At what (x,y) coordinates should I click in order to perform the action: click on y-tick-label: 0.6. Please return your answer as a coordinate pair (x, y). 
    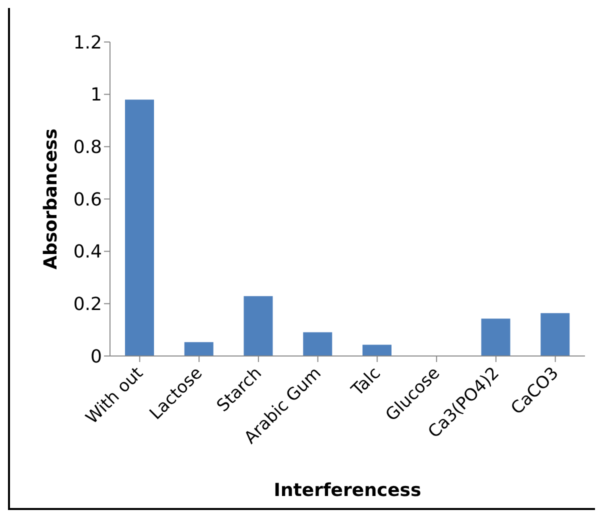
    Looking at the image, I should click on (87, 199).